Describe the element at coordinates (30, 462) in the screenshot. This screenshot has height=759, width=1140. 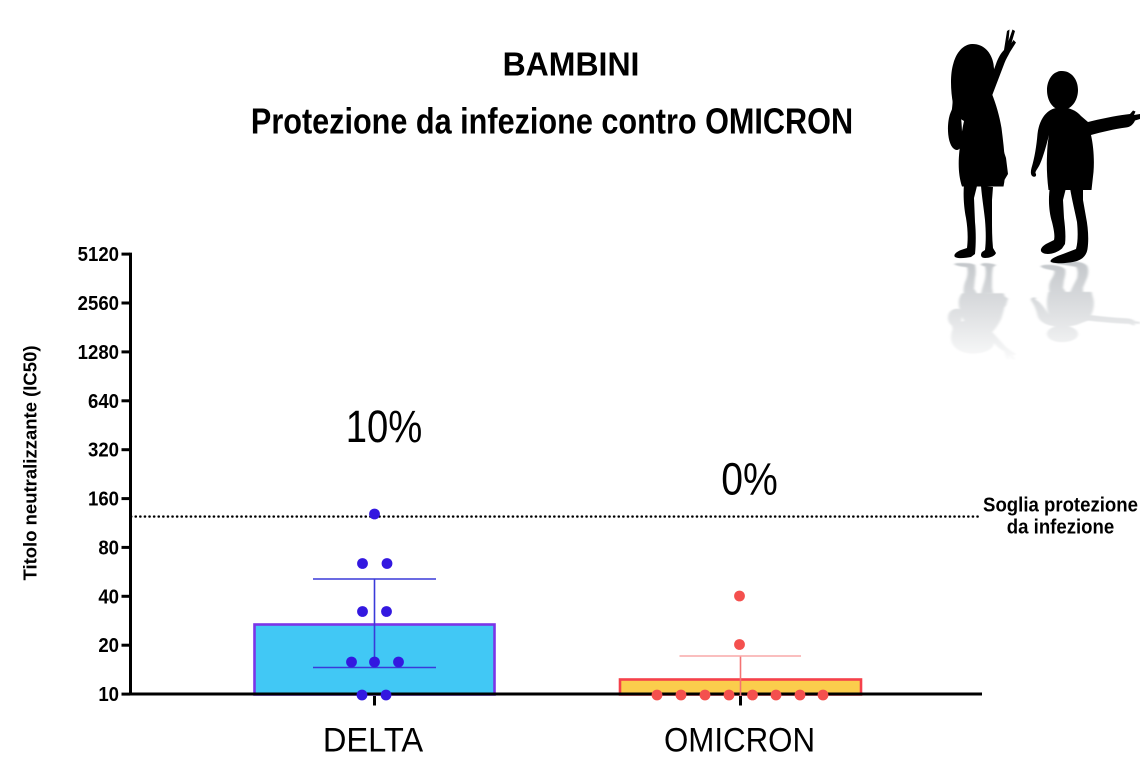
I see `svg-text: Titolo neutralizzante (IC50)` at that location.